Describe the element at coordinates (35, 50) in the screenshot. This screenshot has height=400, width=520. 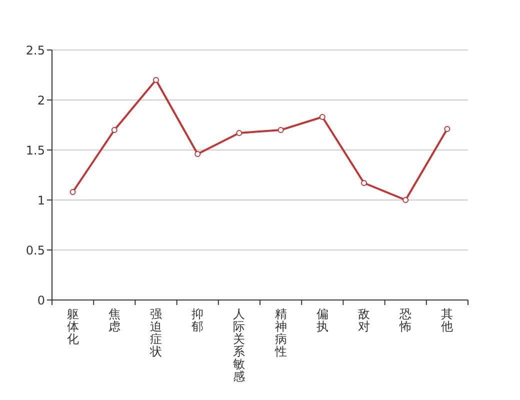
I see `y-tick-label: 2.5` at that location.